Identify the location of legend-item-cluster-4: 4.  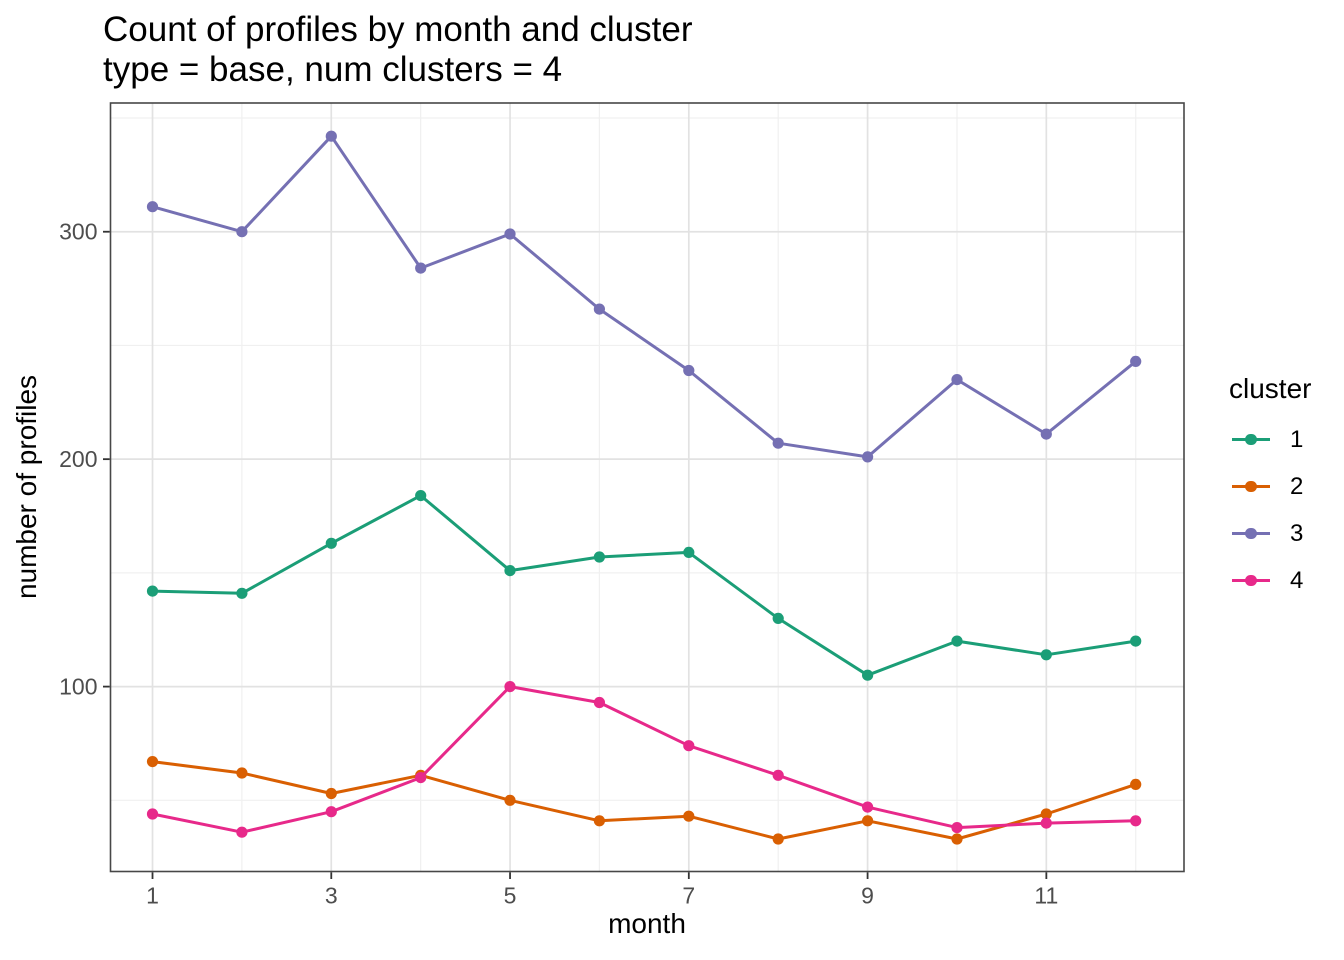
(1270, 580).